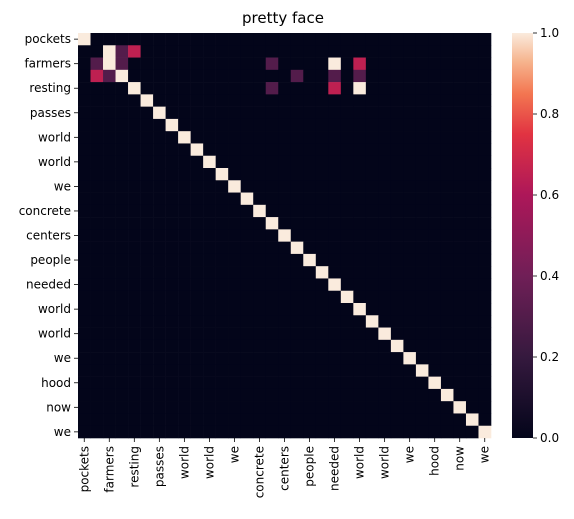 This screenshot has height=519, width=574. I want to click on y-tick-label: we, so click(62, 358).